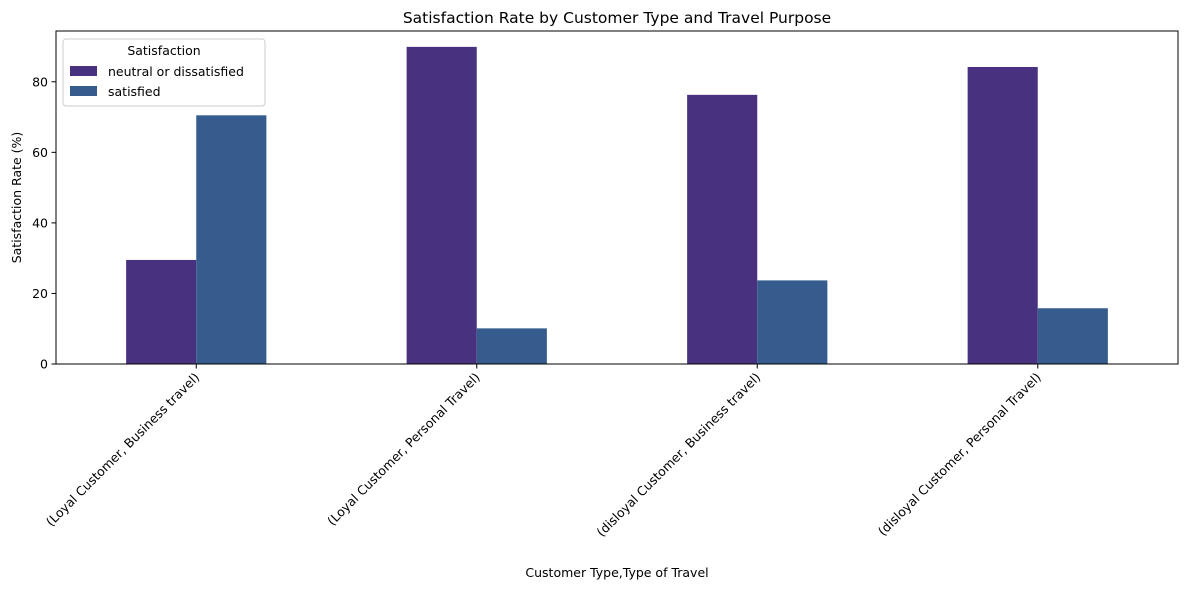 Image resolution: width=1189 pixels, height=590 pixels. What do you see at coordinates (176, 71) in the screenshot?
I see `legend-label-0: neutral or dissatisfied` at bounding box center [176, 71].